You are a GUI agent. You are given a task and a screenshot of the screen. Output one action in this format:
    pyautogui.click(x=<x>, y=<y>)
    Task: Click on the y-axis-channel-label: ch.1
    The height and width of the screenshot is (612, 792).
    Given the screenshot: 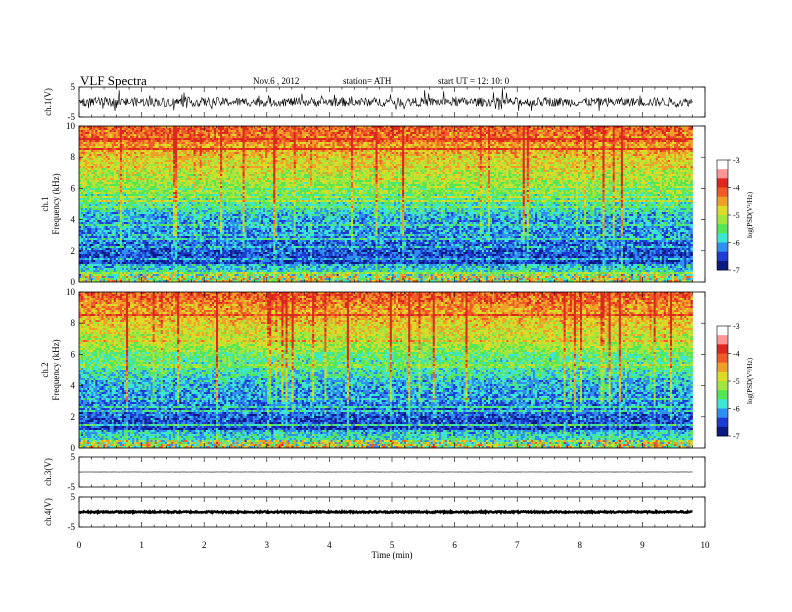 What is the action you would take?
    pyautogui.click(x=45, y=203)
    